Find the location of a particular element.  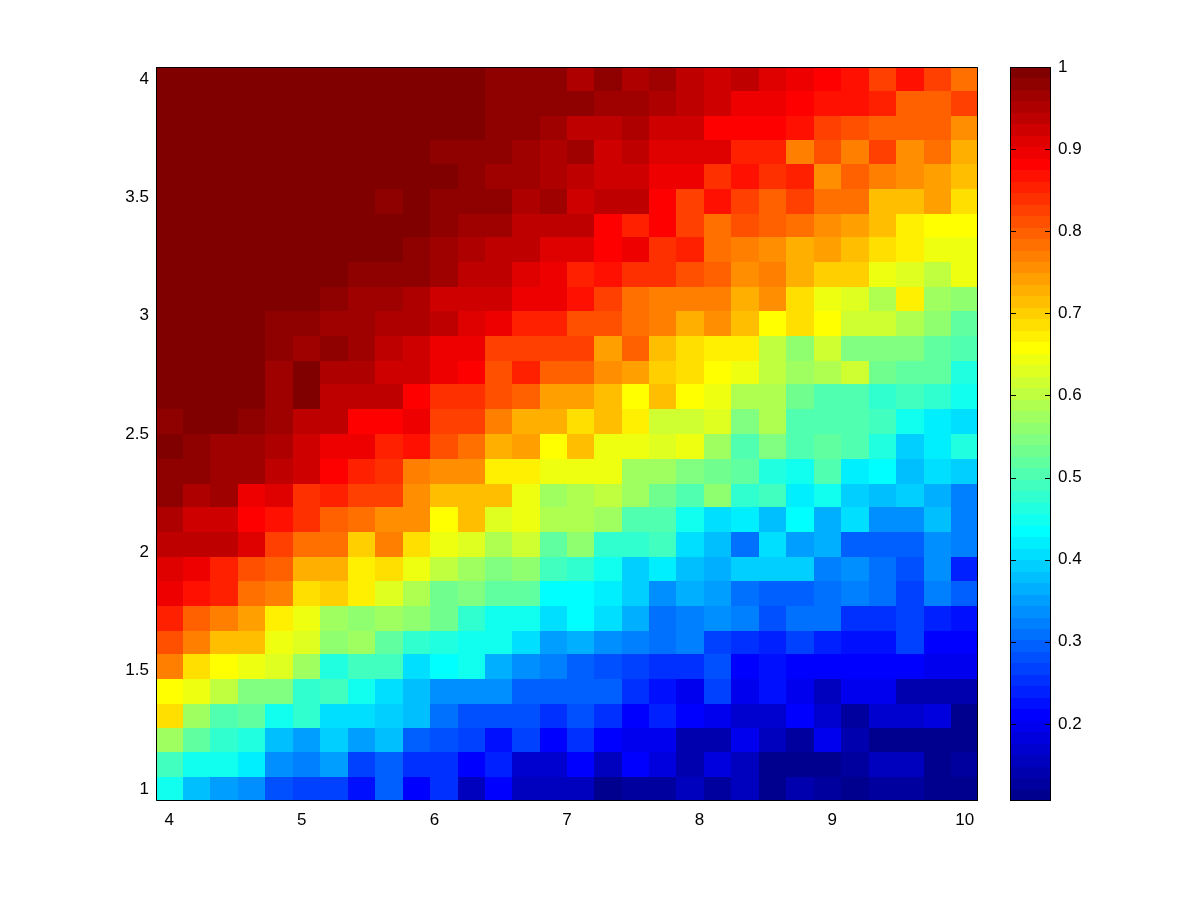

x-tick-label: 8 is located at coordinates (699, 819).